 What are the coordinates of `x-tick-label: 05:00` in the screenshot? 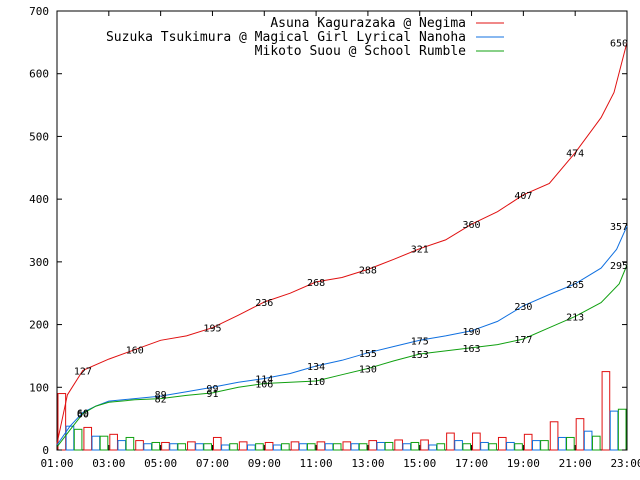 It's located at (160, 463).